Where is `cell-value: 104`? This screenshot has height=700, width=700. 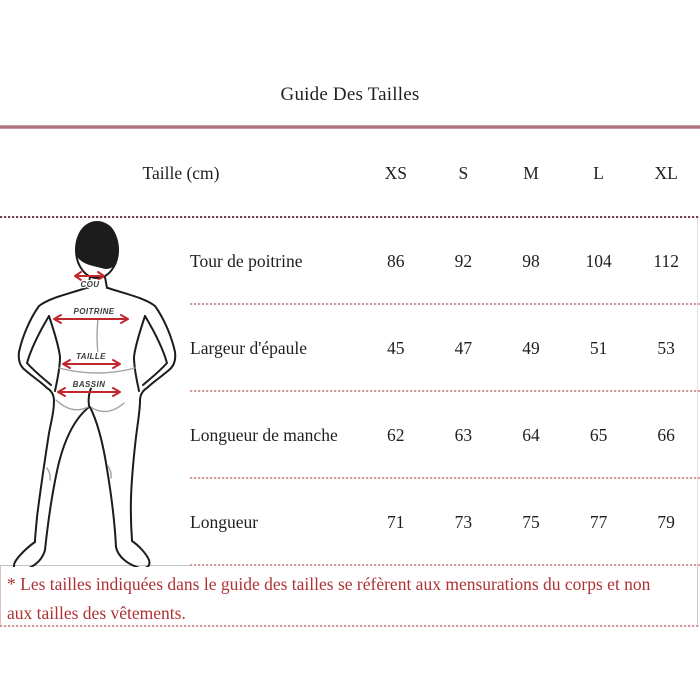
cell-value: 104 is located at coordinates (598, 261).